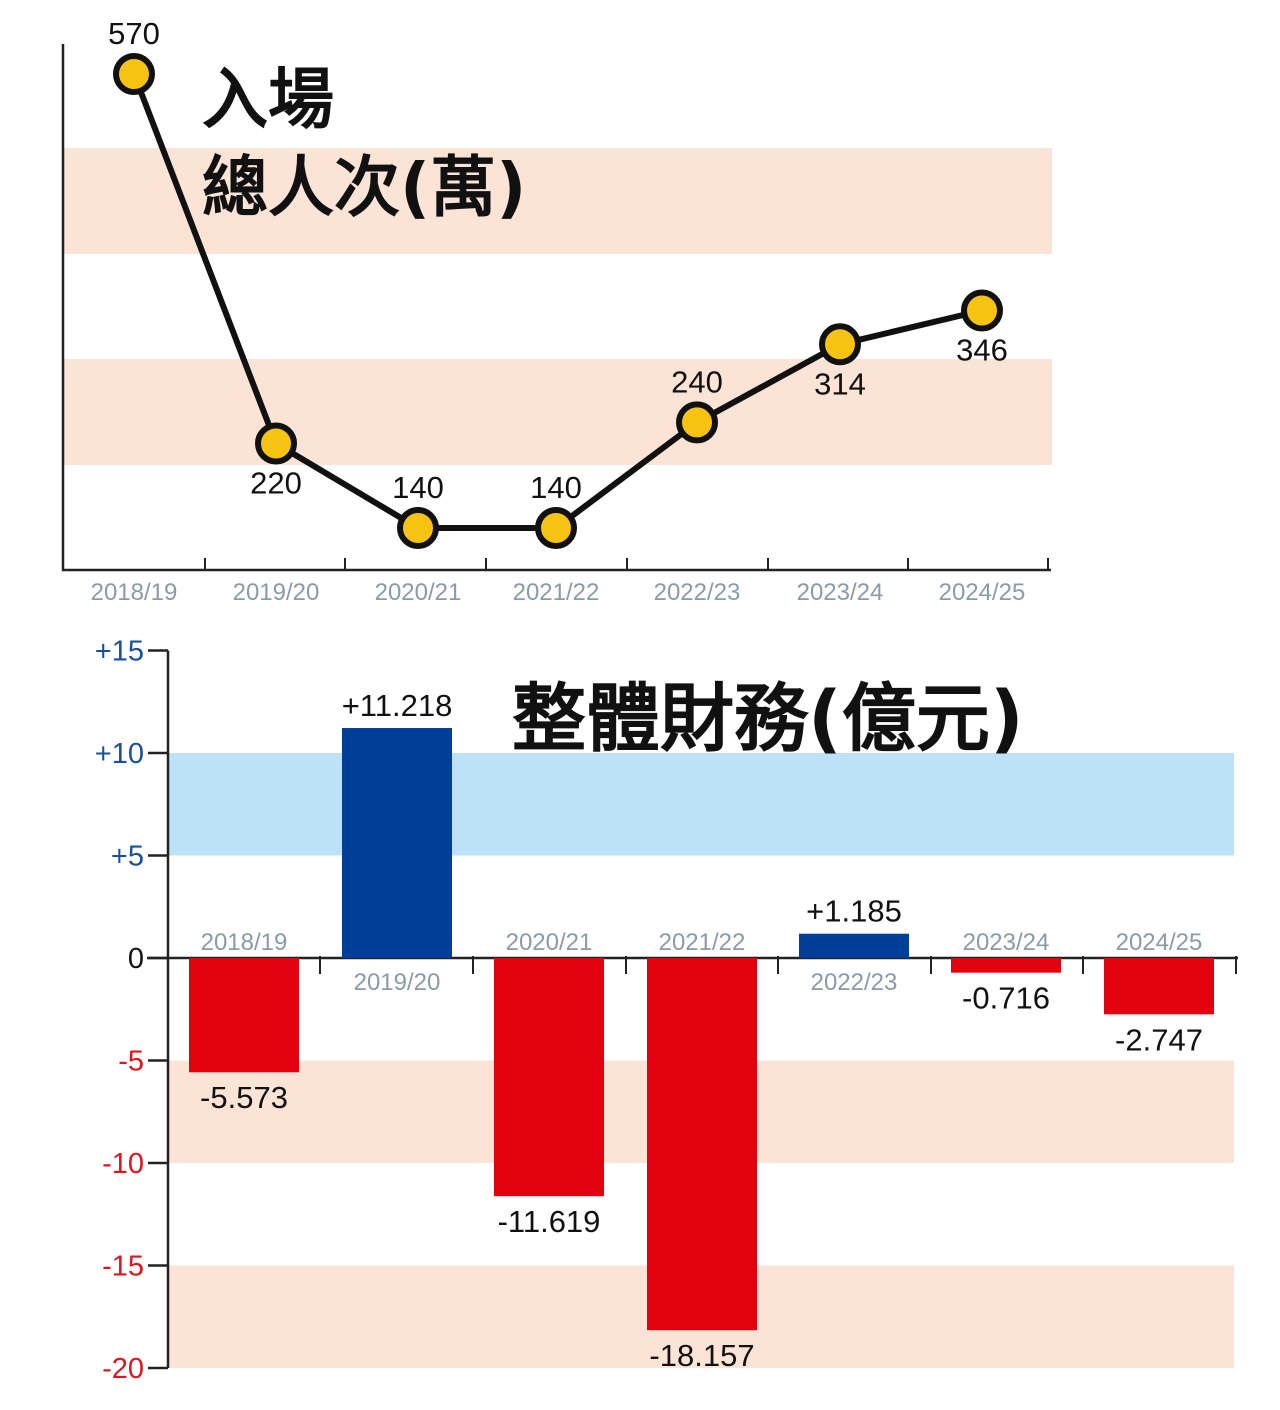 The width and height of the screenshot is (1280, 1410). I want to click on finance-value-label: +1.185, so click(854, 911).